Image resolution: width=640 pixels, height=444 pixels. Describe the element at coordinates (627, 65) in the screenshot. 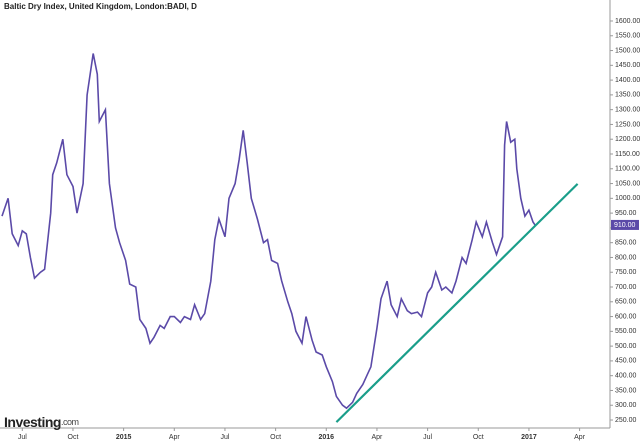

I see `y-tick-label: 1450.00` at that location.